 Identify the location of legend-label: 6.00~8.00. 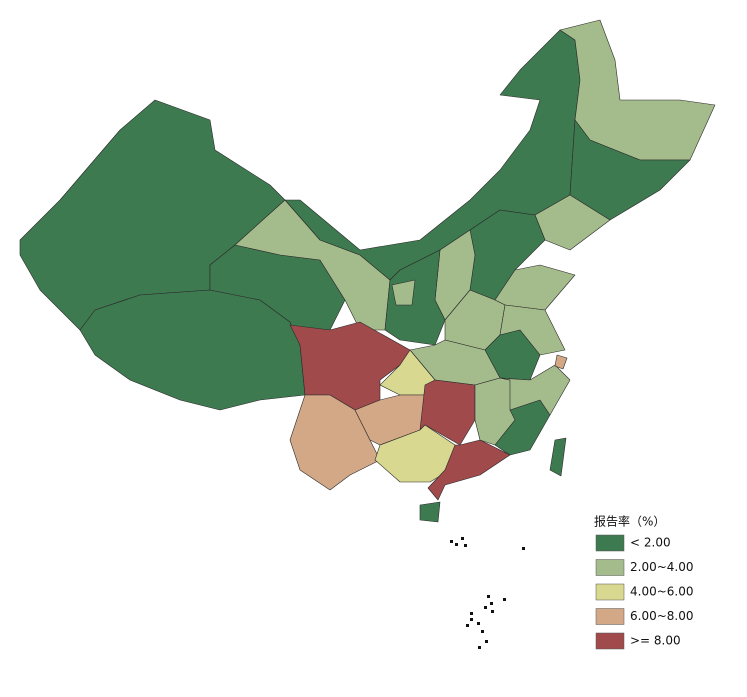
(662, 616).